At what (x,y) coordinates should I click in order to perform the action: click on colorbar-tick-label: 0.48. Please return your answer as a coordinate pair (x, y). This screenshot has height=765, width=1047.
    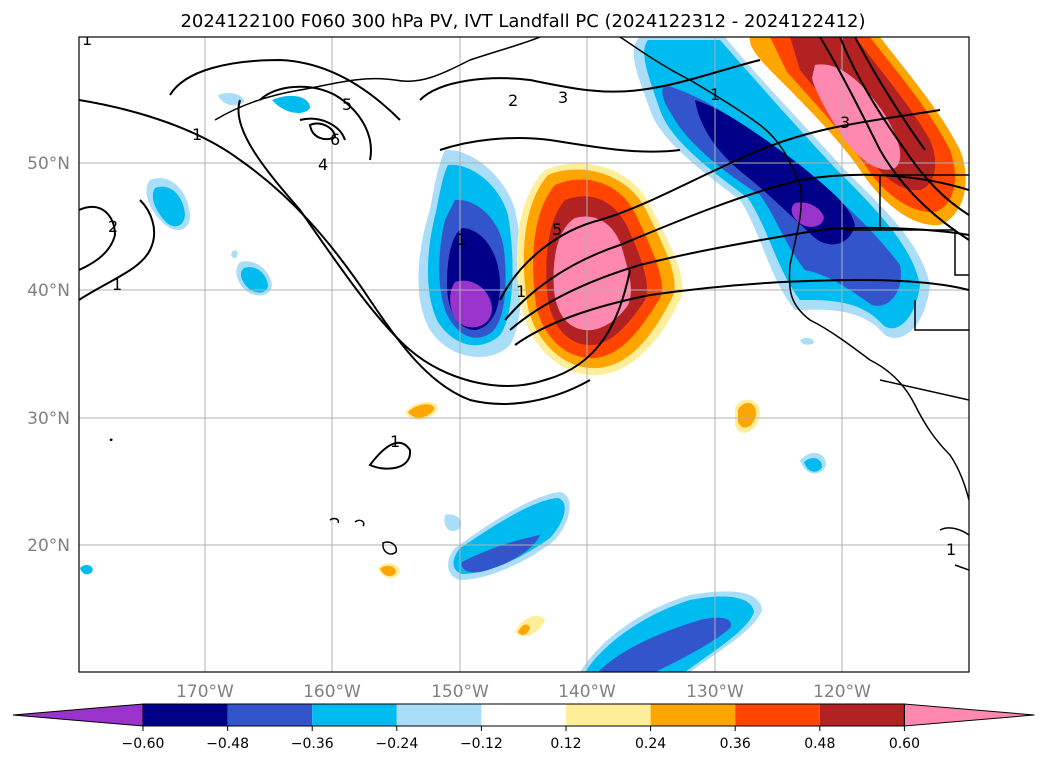
    Looking at the image, I should click on (819, 744).